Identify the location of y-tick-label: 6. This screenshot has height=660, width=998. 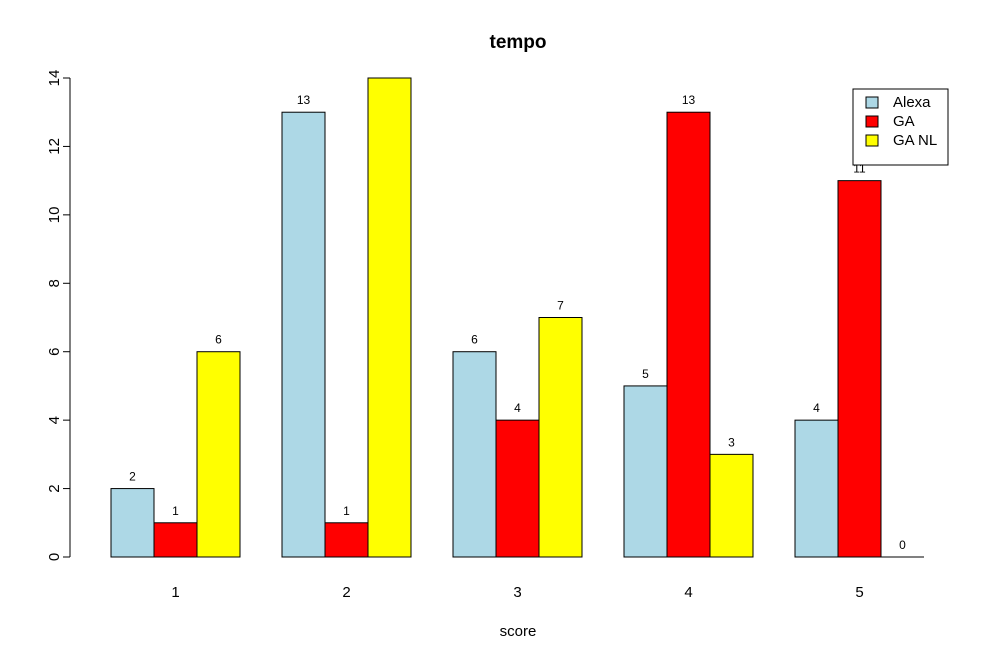
(54, 352).